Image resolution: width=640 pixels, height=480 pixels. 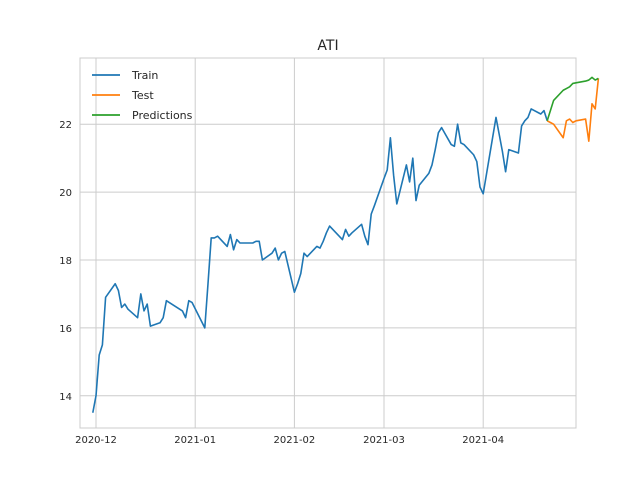 What do you see at coordinates (572, 99) in the screenshot?
I see `series-line-predictions` at bounding box center [572, 99].